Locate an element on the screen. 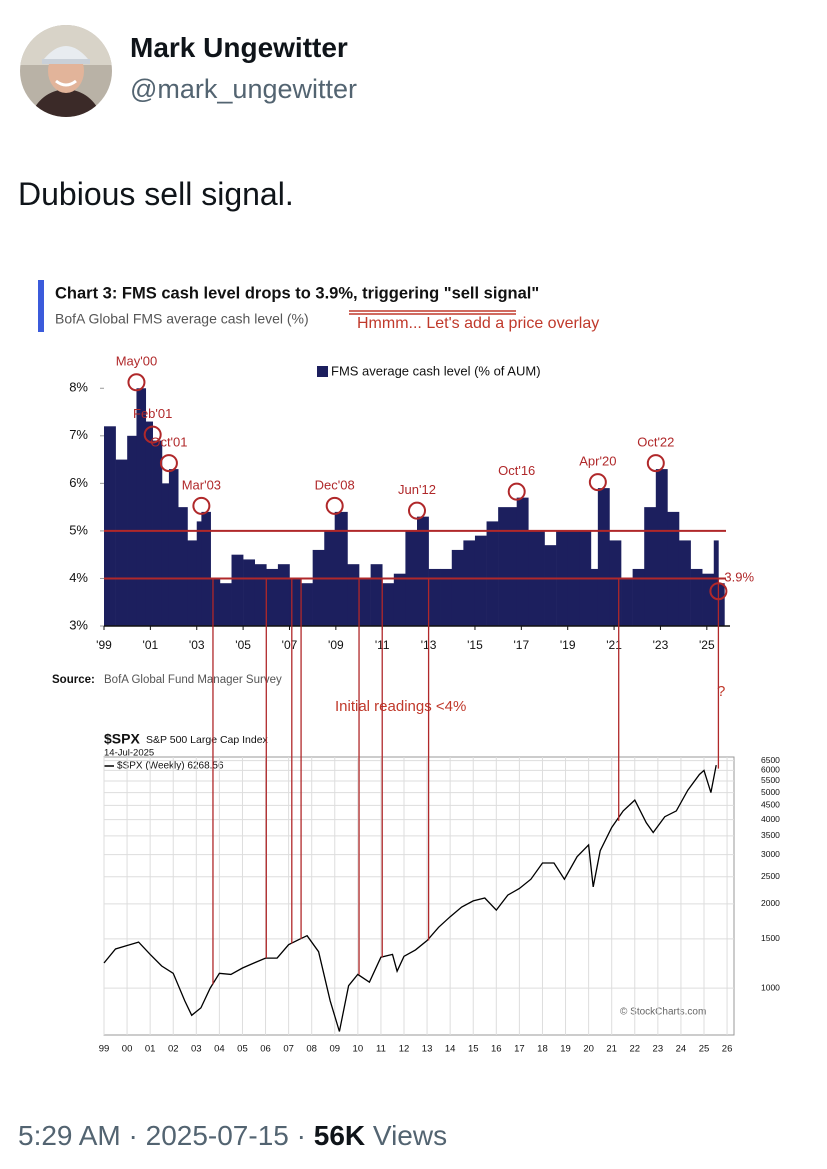 Image resolution: width=827 pixels, height=1169 pixels. annotation: Initial readings <4% is located at coordinates (400, 706).